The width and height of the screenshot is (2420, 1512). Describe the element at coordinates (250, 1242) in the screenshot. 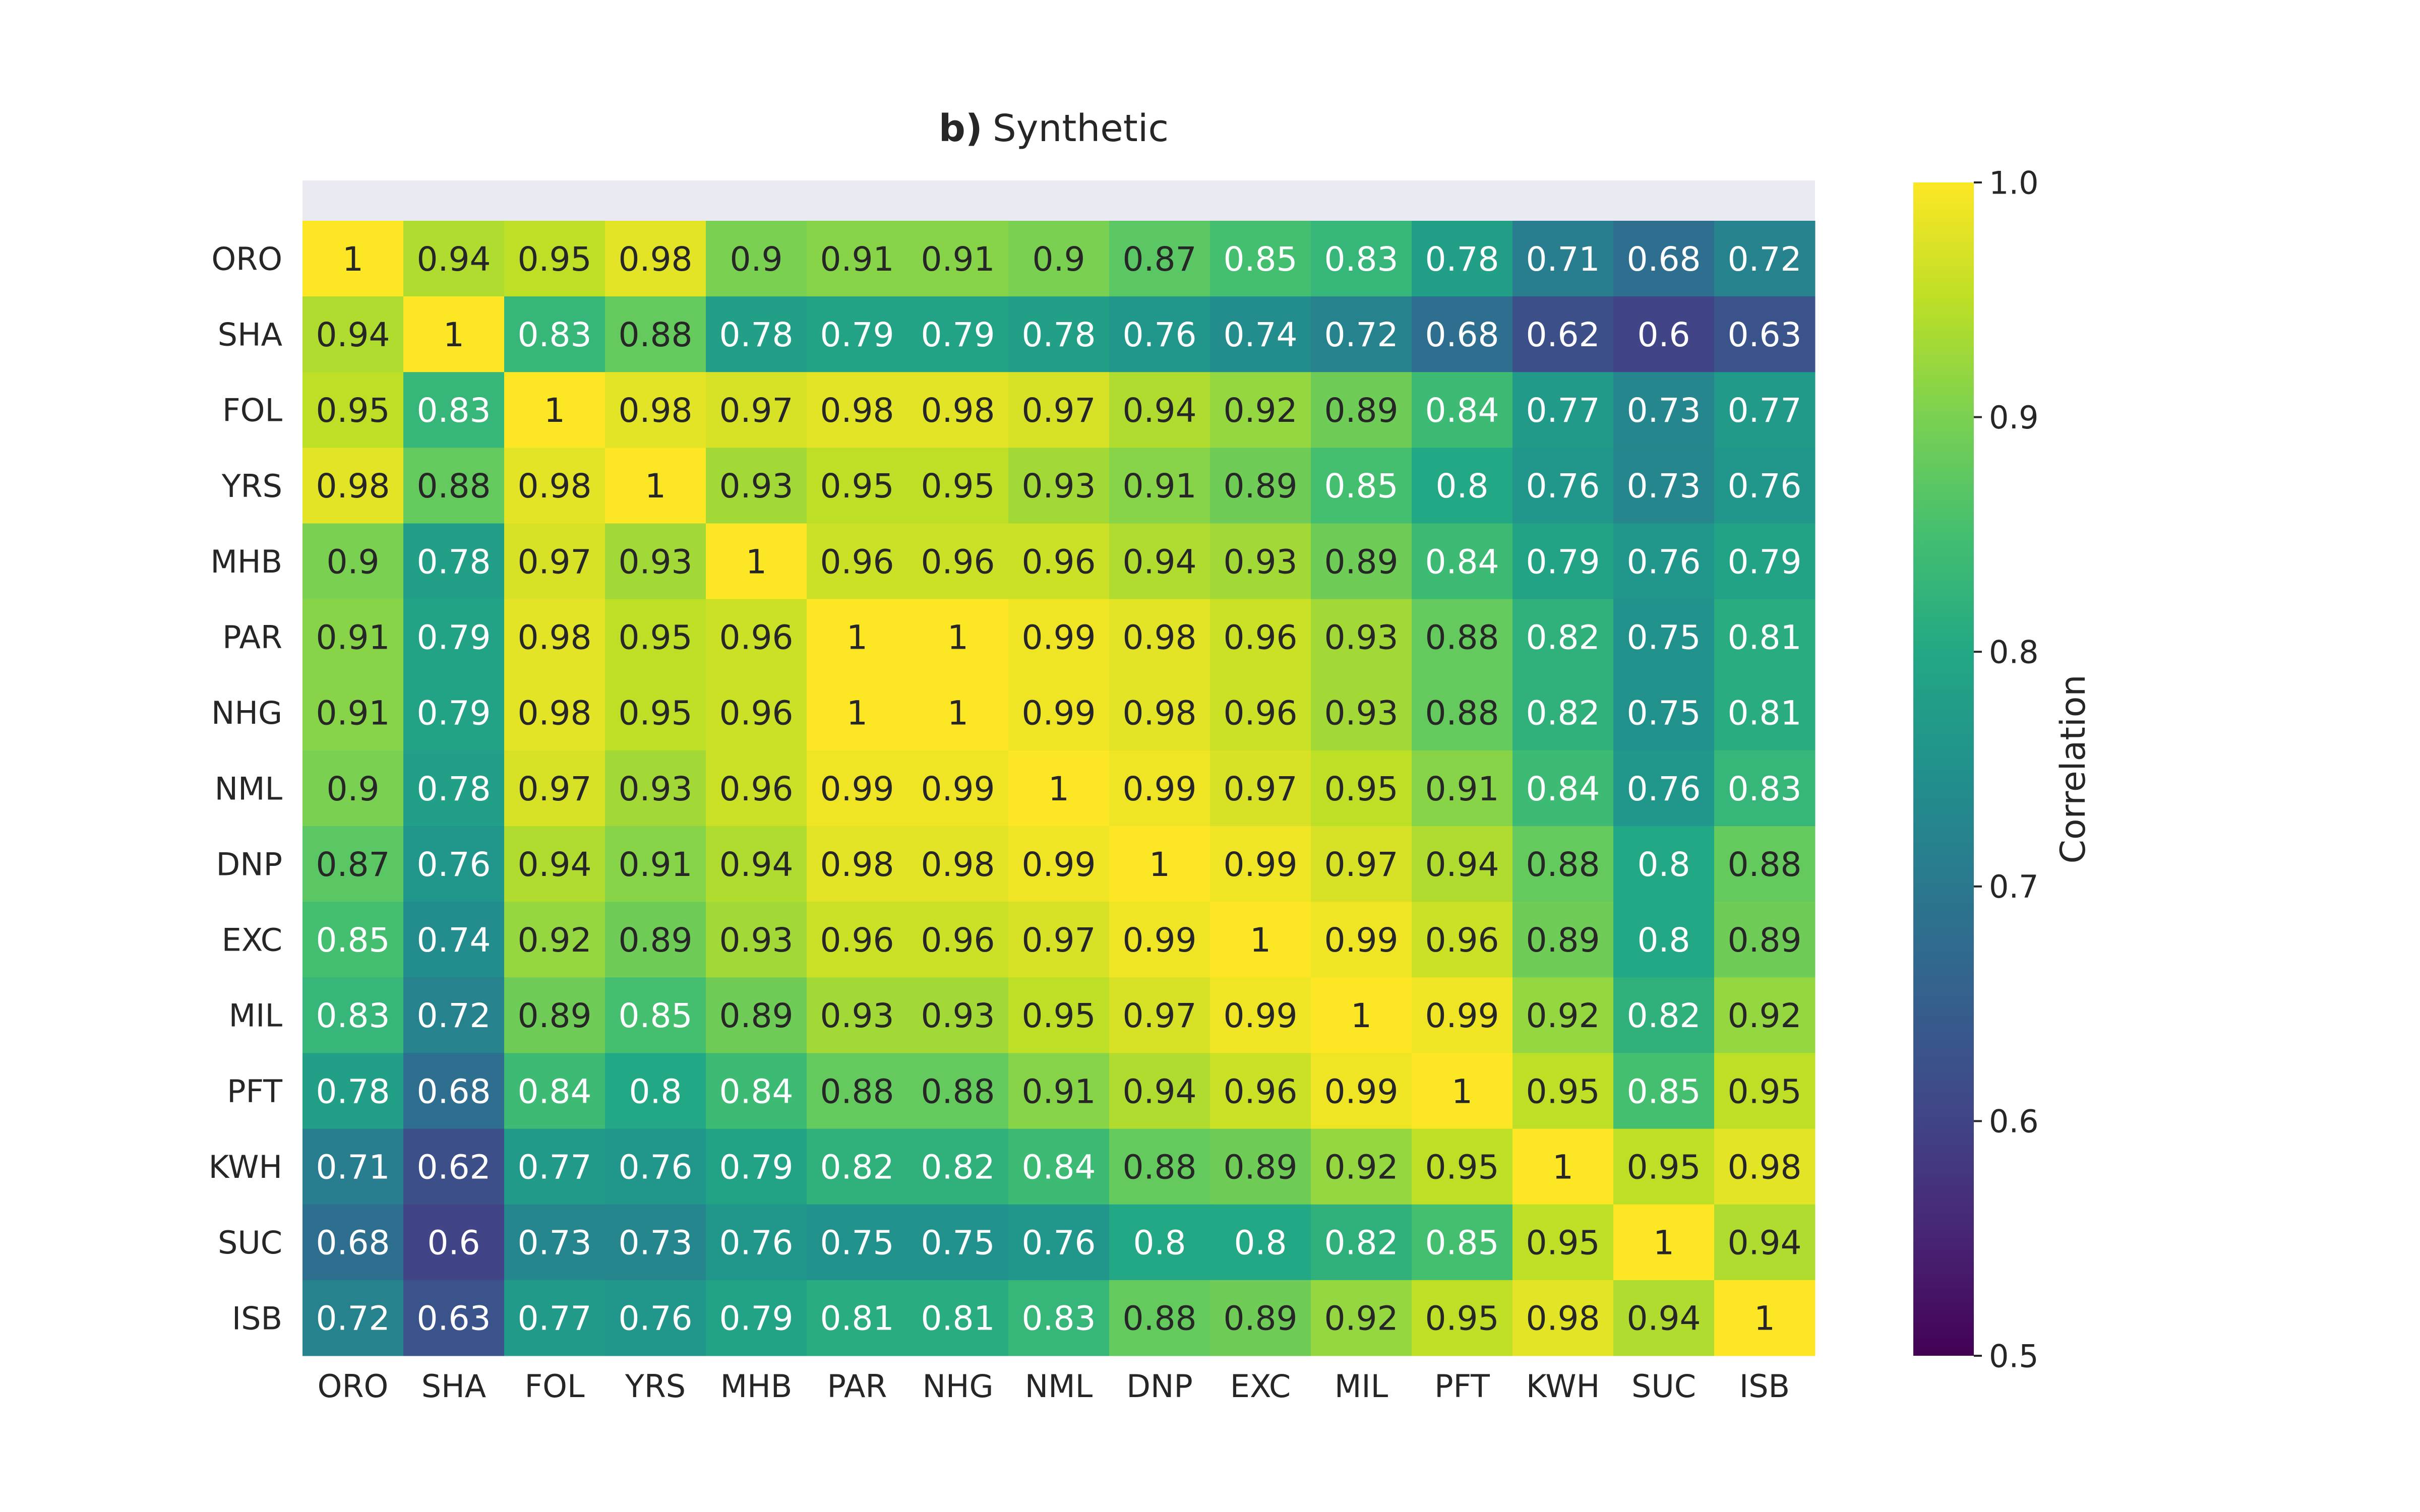

I see `row-label: SUC` at that location.